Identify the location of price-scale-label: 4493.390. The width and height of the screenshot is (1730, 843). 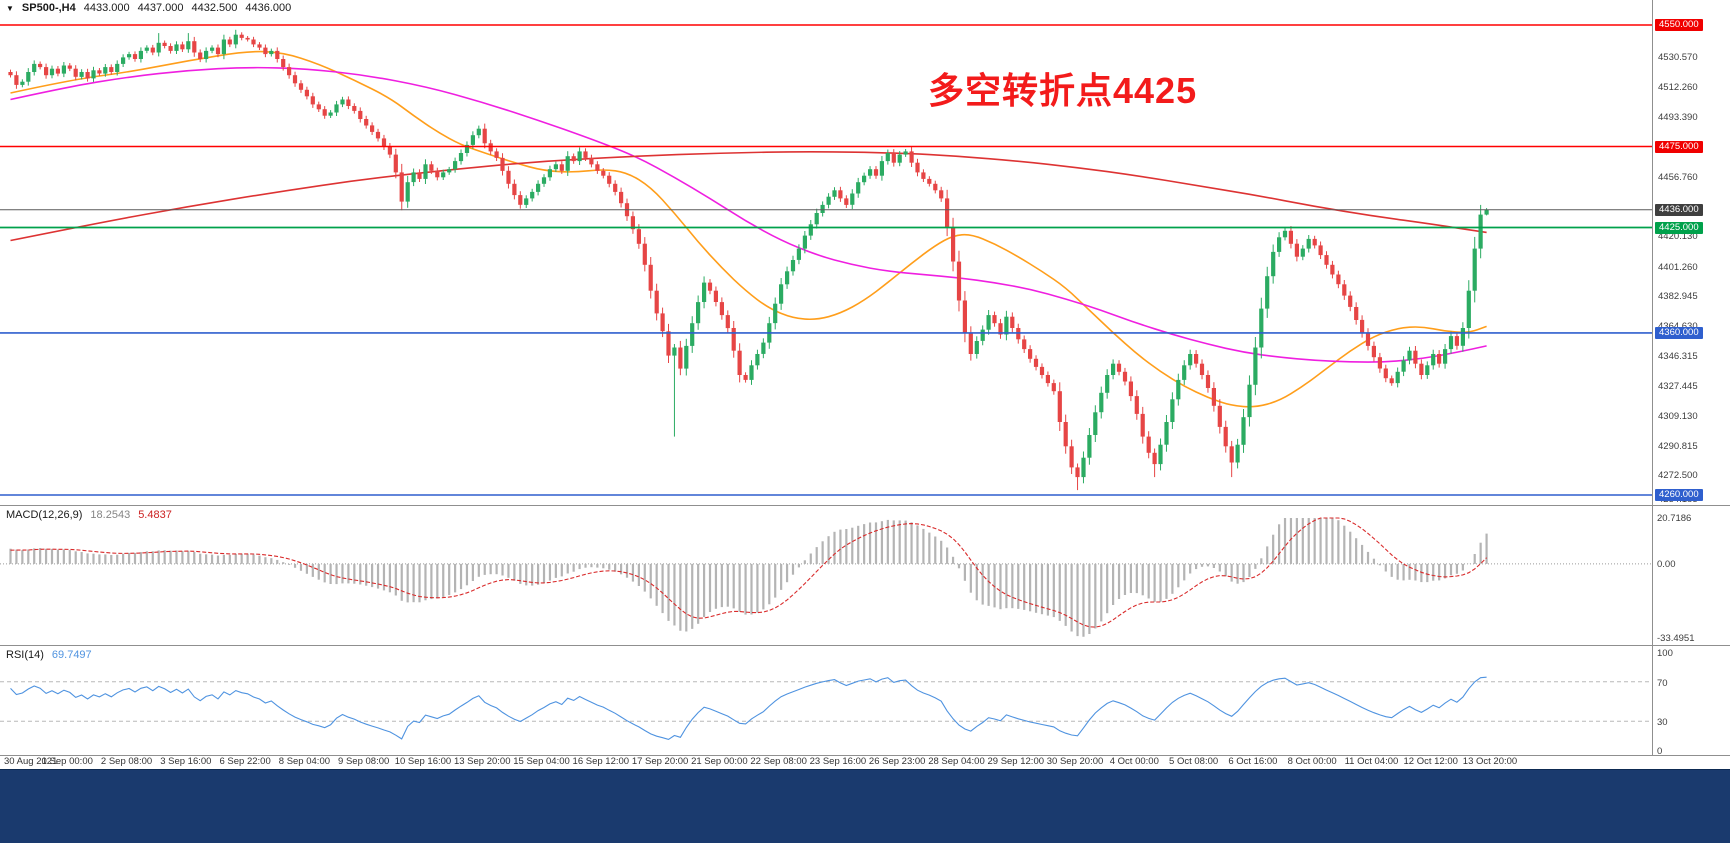
(1678, 118).